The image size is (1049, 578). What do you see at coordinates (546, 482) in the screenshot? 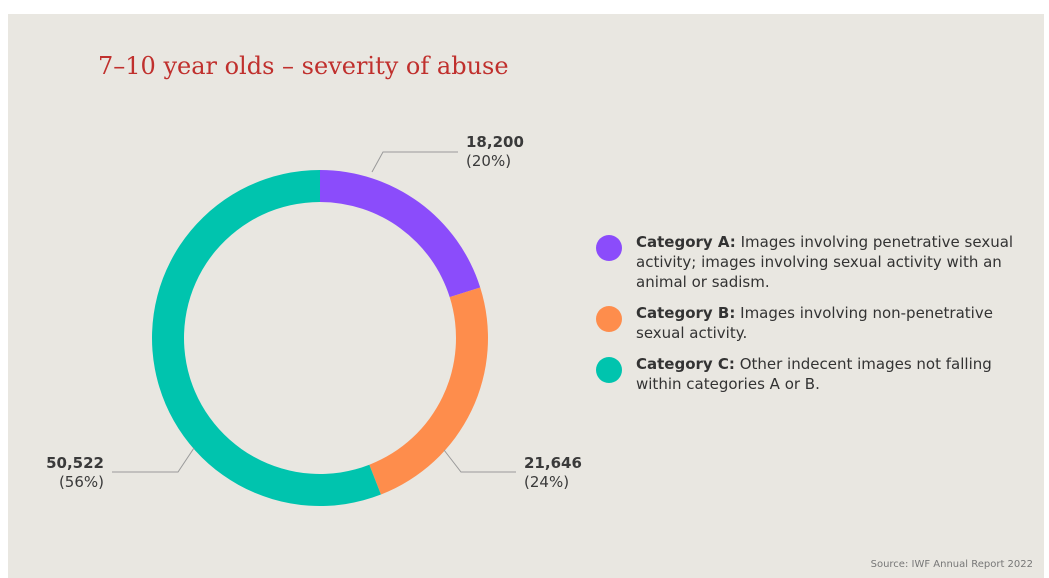
I see `percent-label-category-b: (24%)` at bounding box center [546, 482].